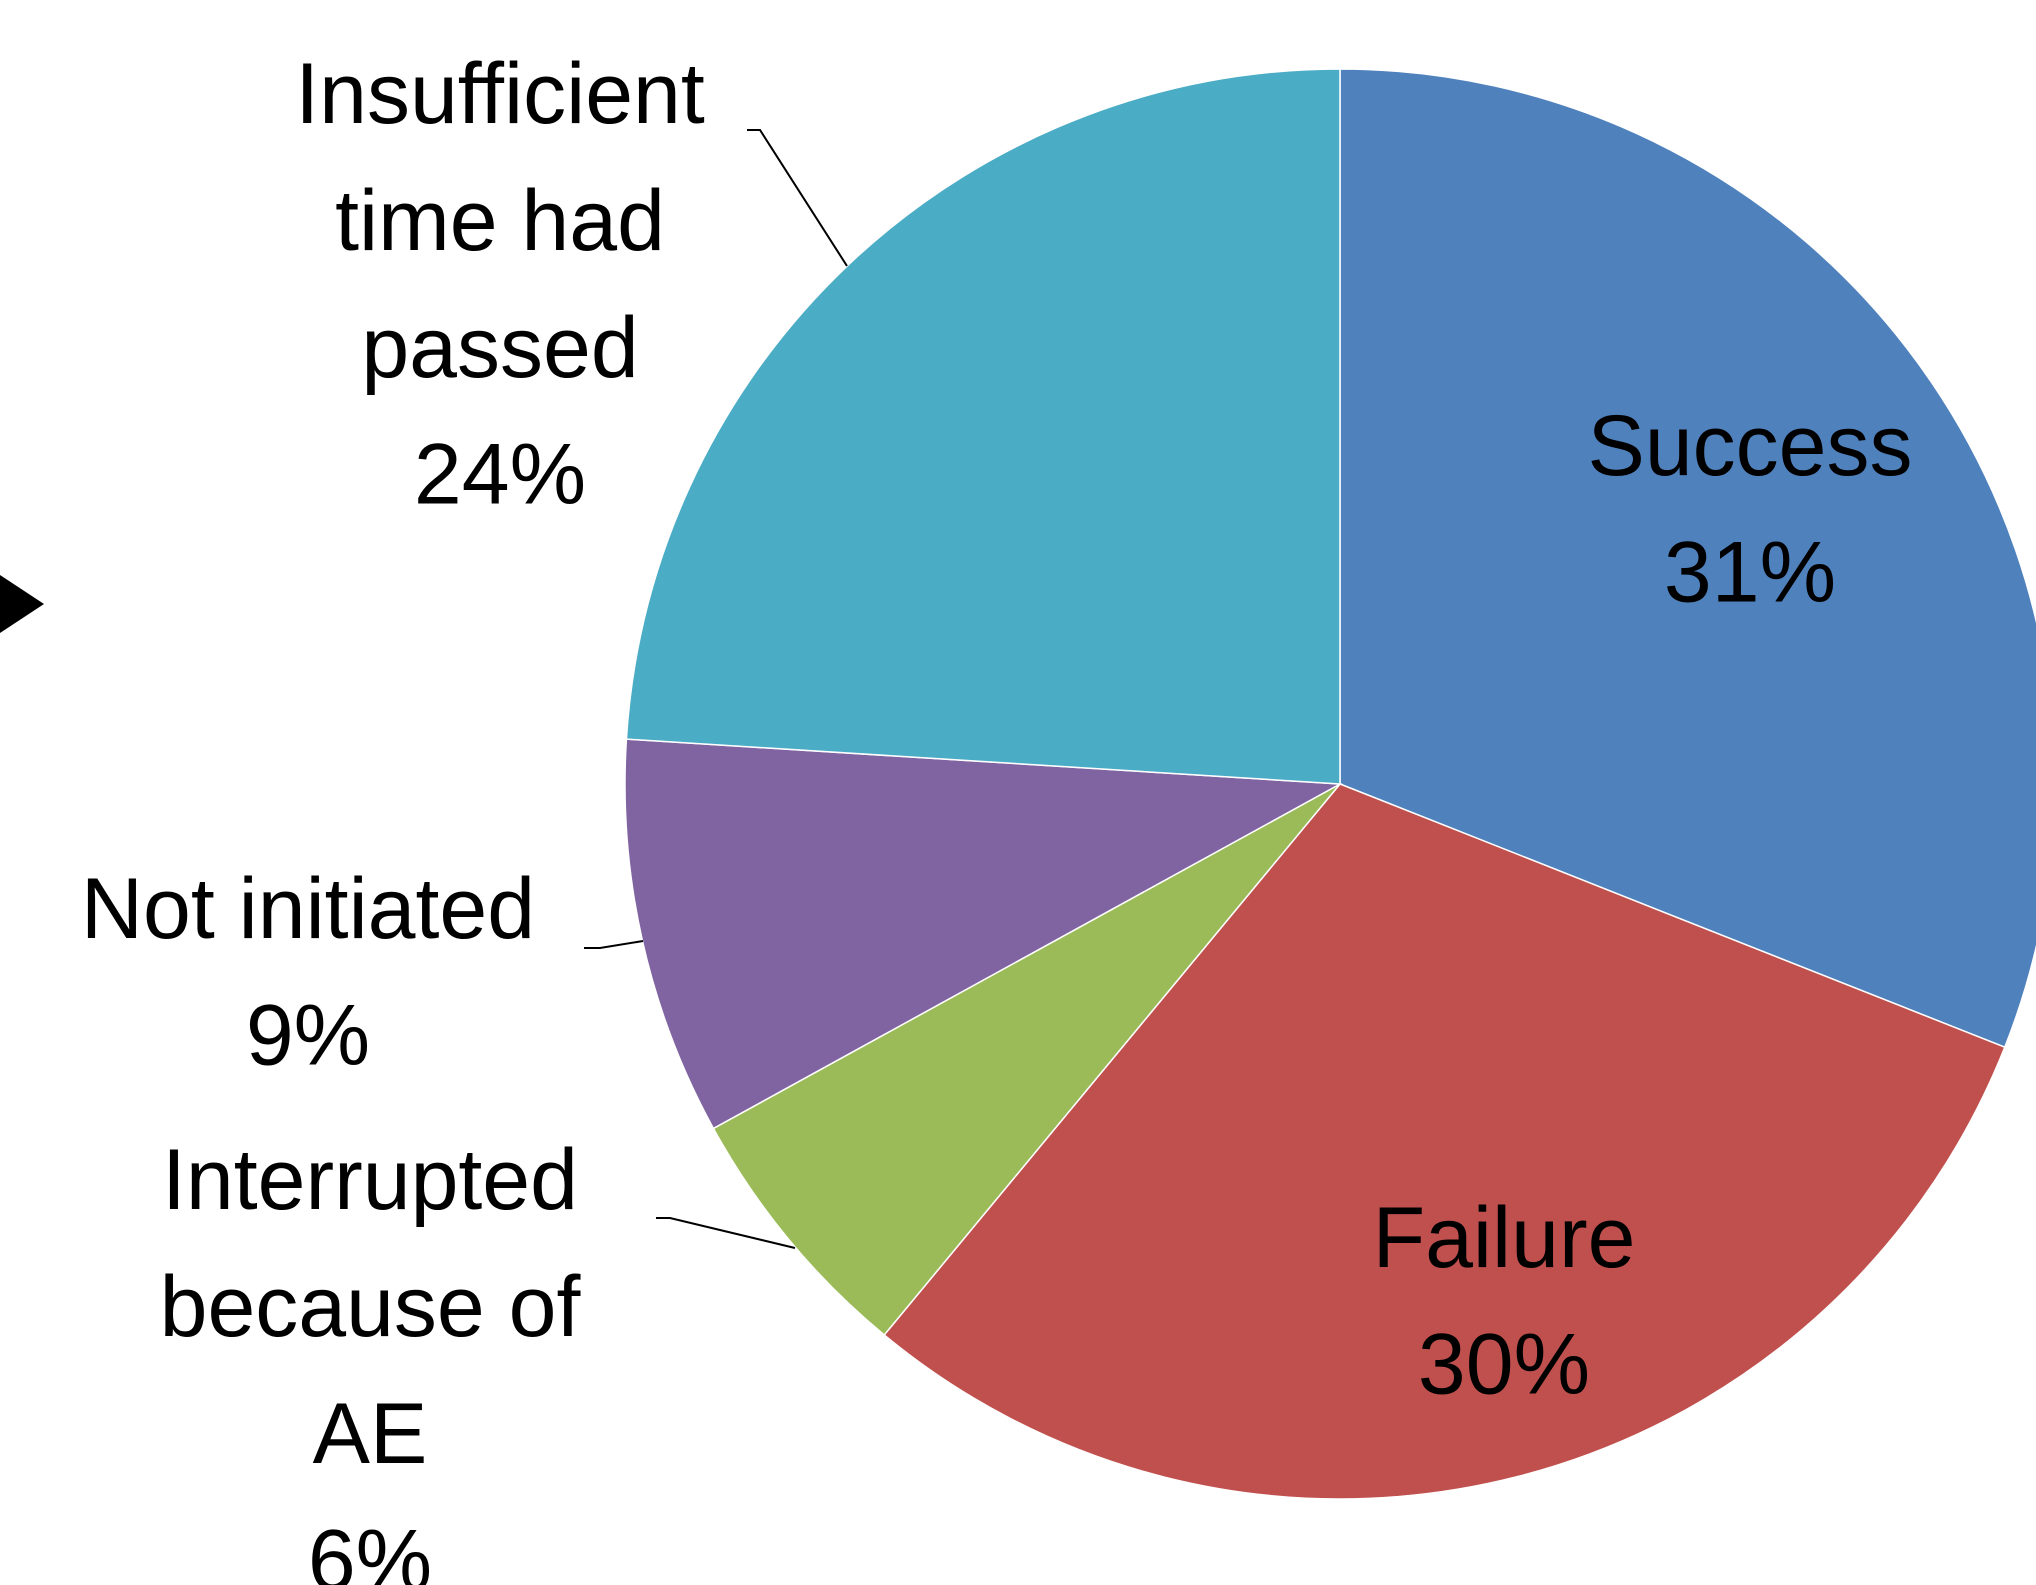  What do you see at coordinates (22, 604) in the screenshot?
I see `arrow-icon` at bounding box center [22, 604].